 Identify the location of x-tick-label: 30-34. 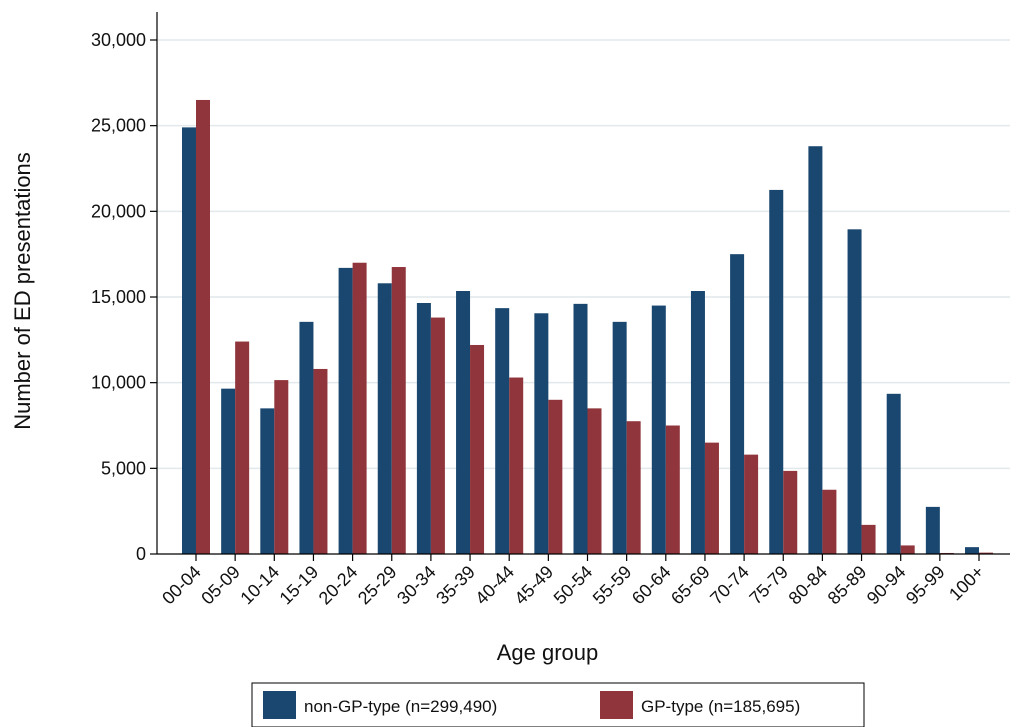
(416, 585).